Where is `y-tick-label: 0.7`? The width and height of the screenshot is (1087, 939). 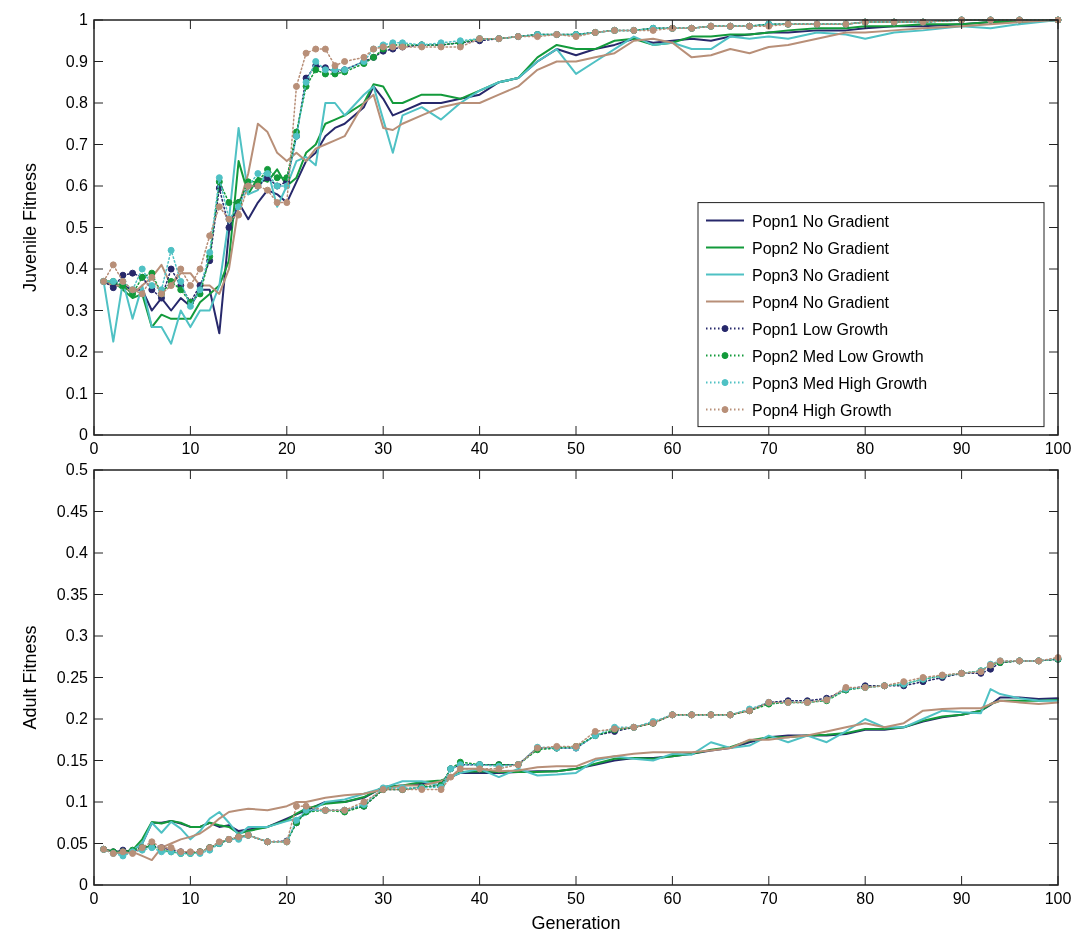
y-tick-label: 0.7 is located at coordinates (77, 144).